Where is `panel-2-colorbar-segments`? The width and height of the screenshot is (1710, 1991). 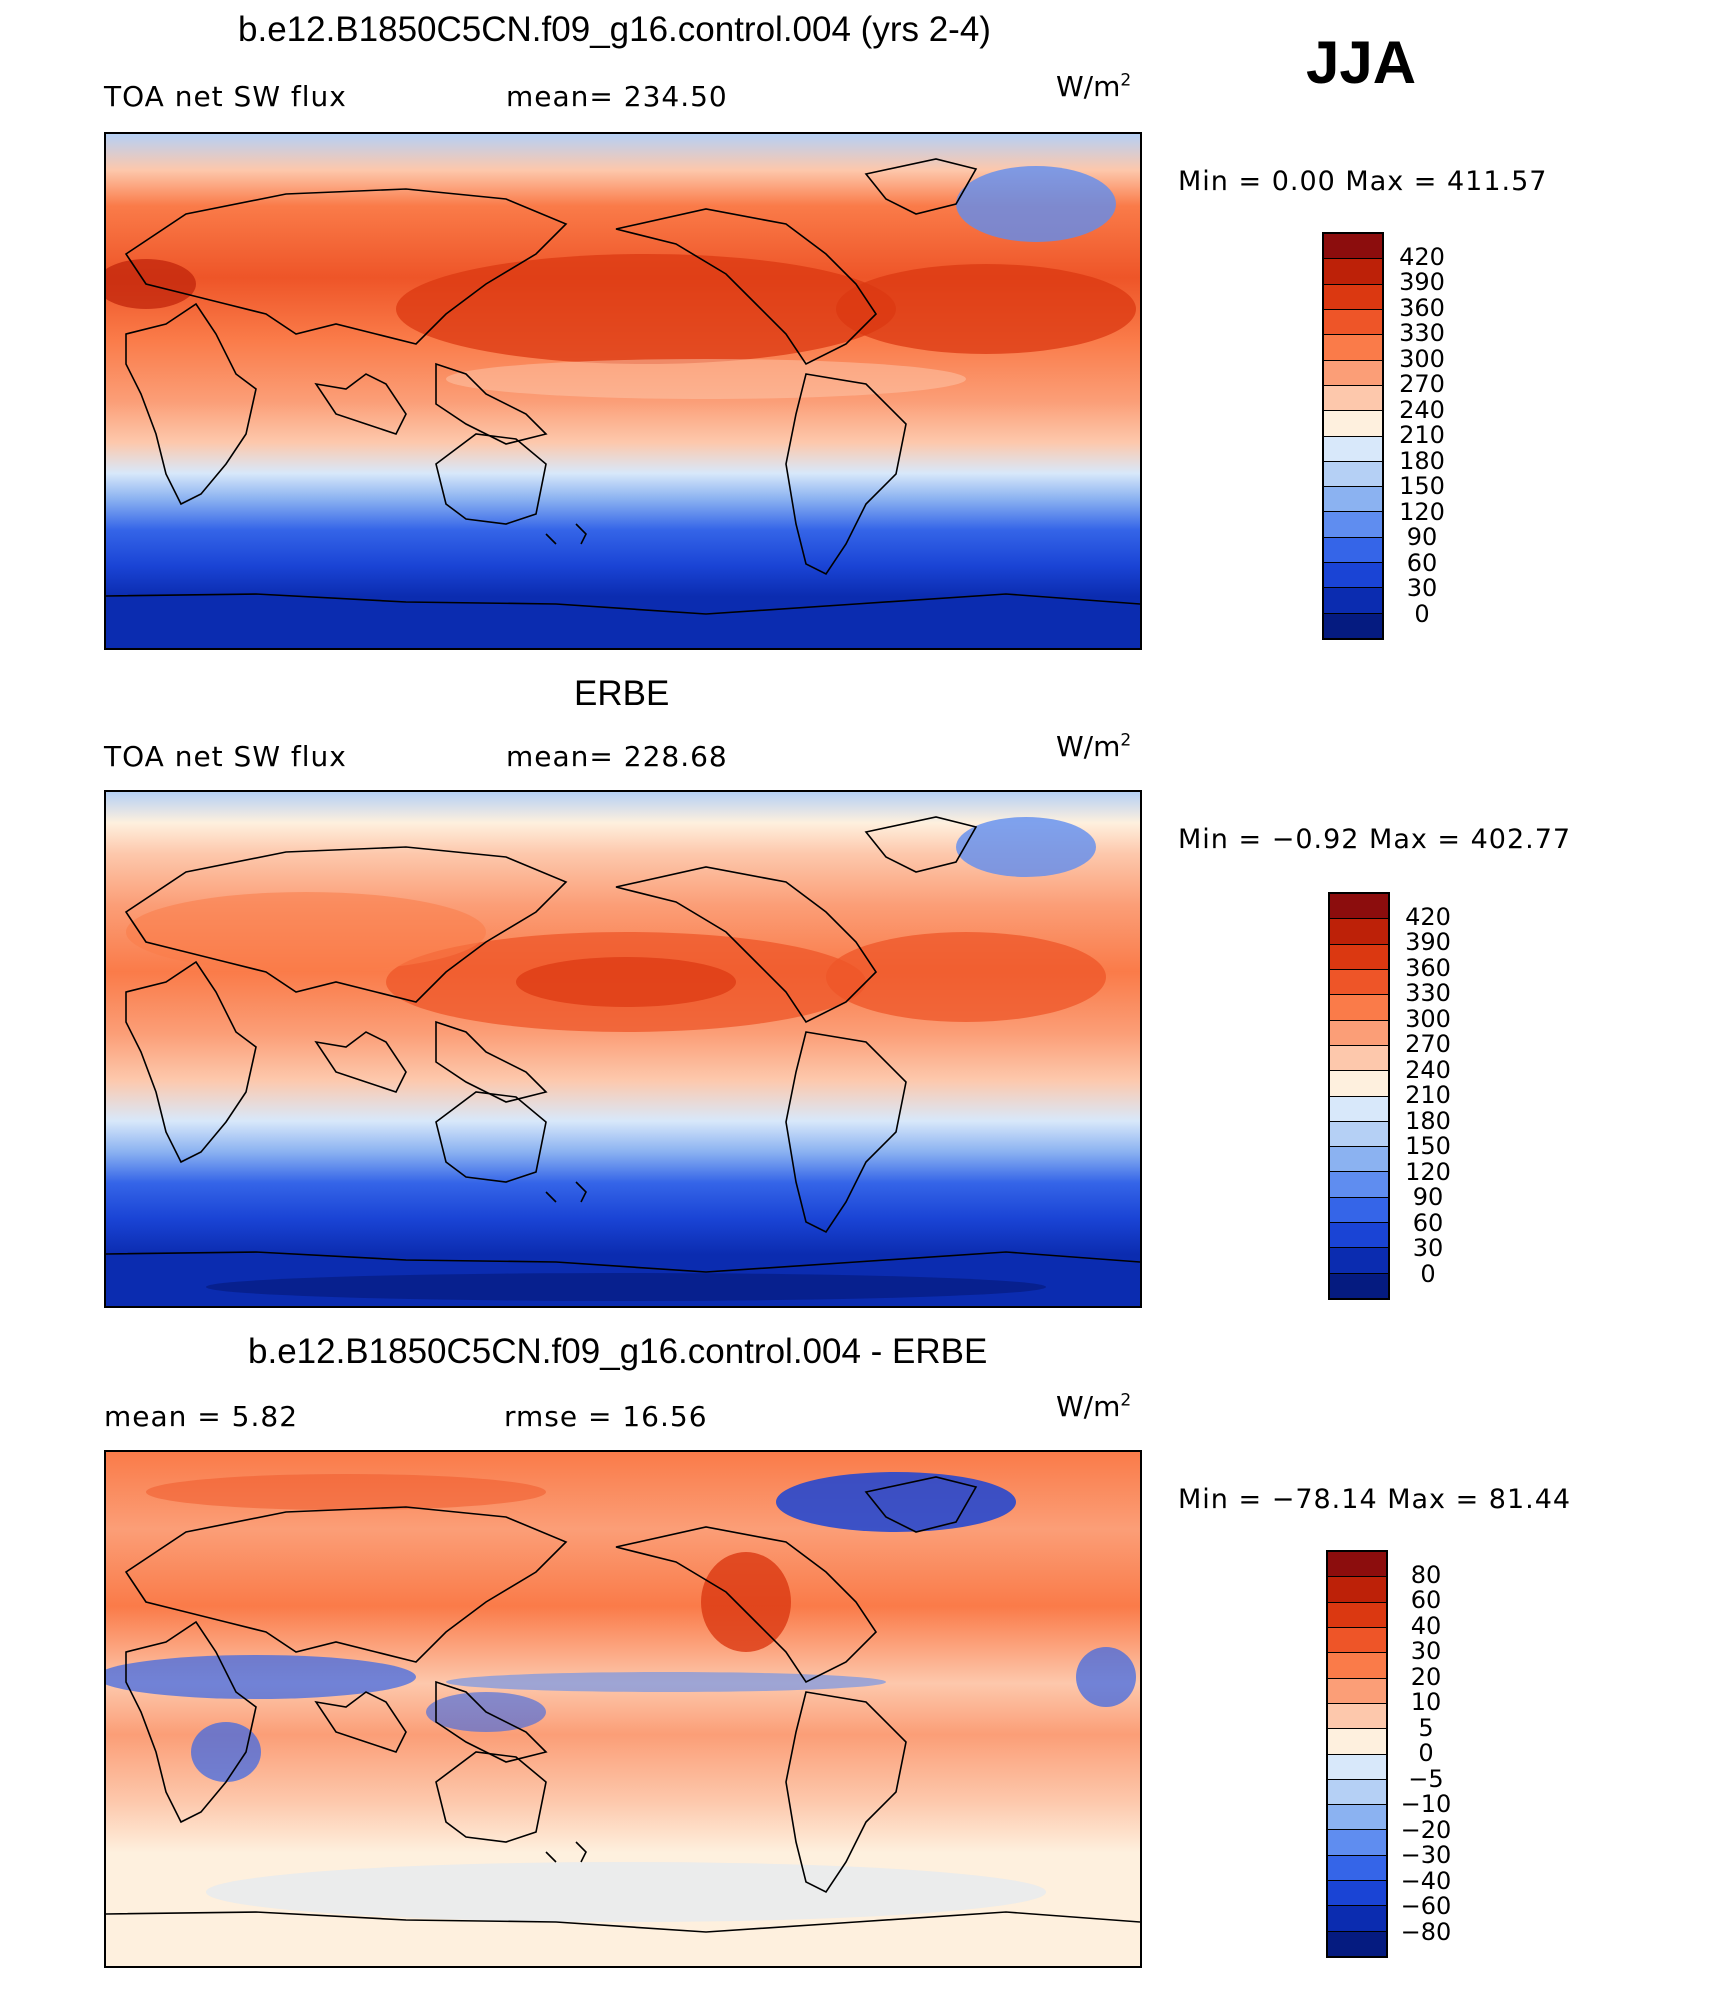 panel-2-colorbar-segments is located at coordinates (1359, 1096).